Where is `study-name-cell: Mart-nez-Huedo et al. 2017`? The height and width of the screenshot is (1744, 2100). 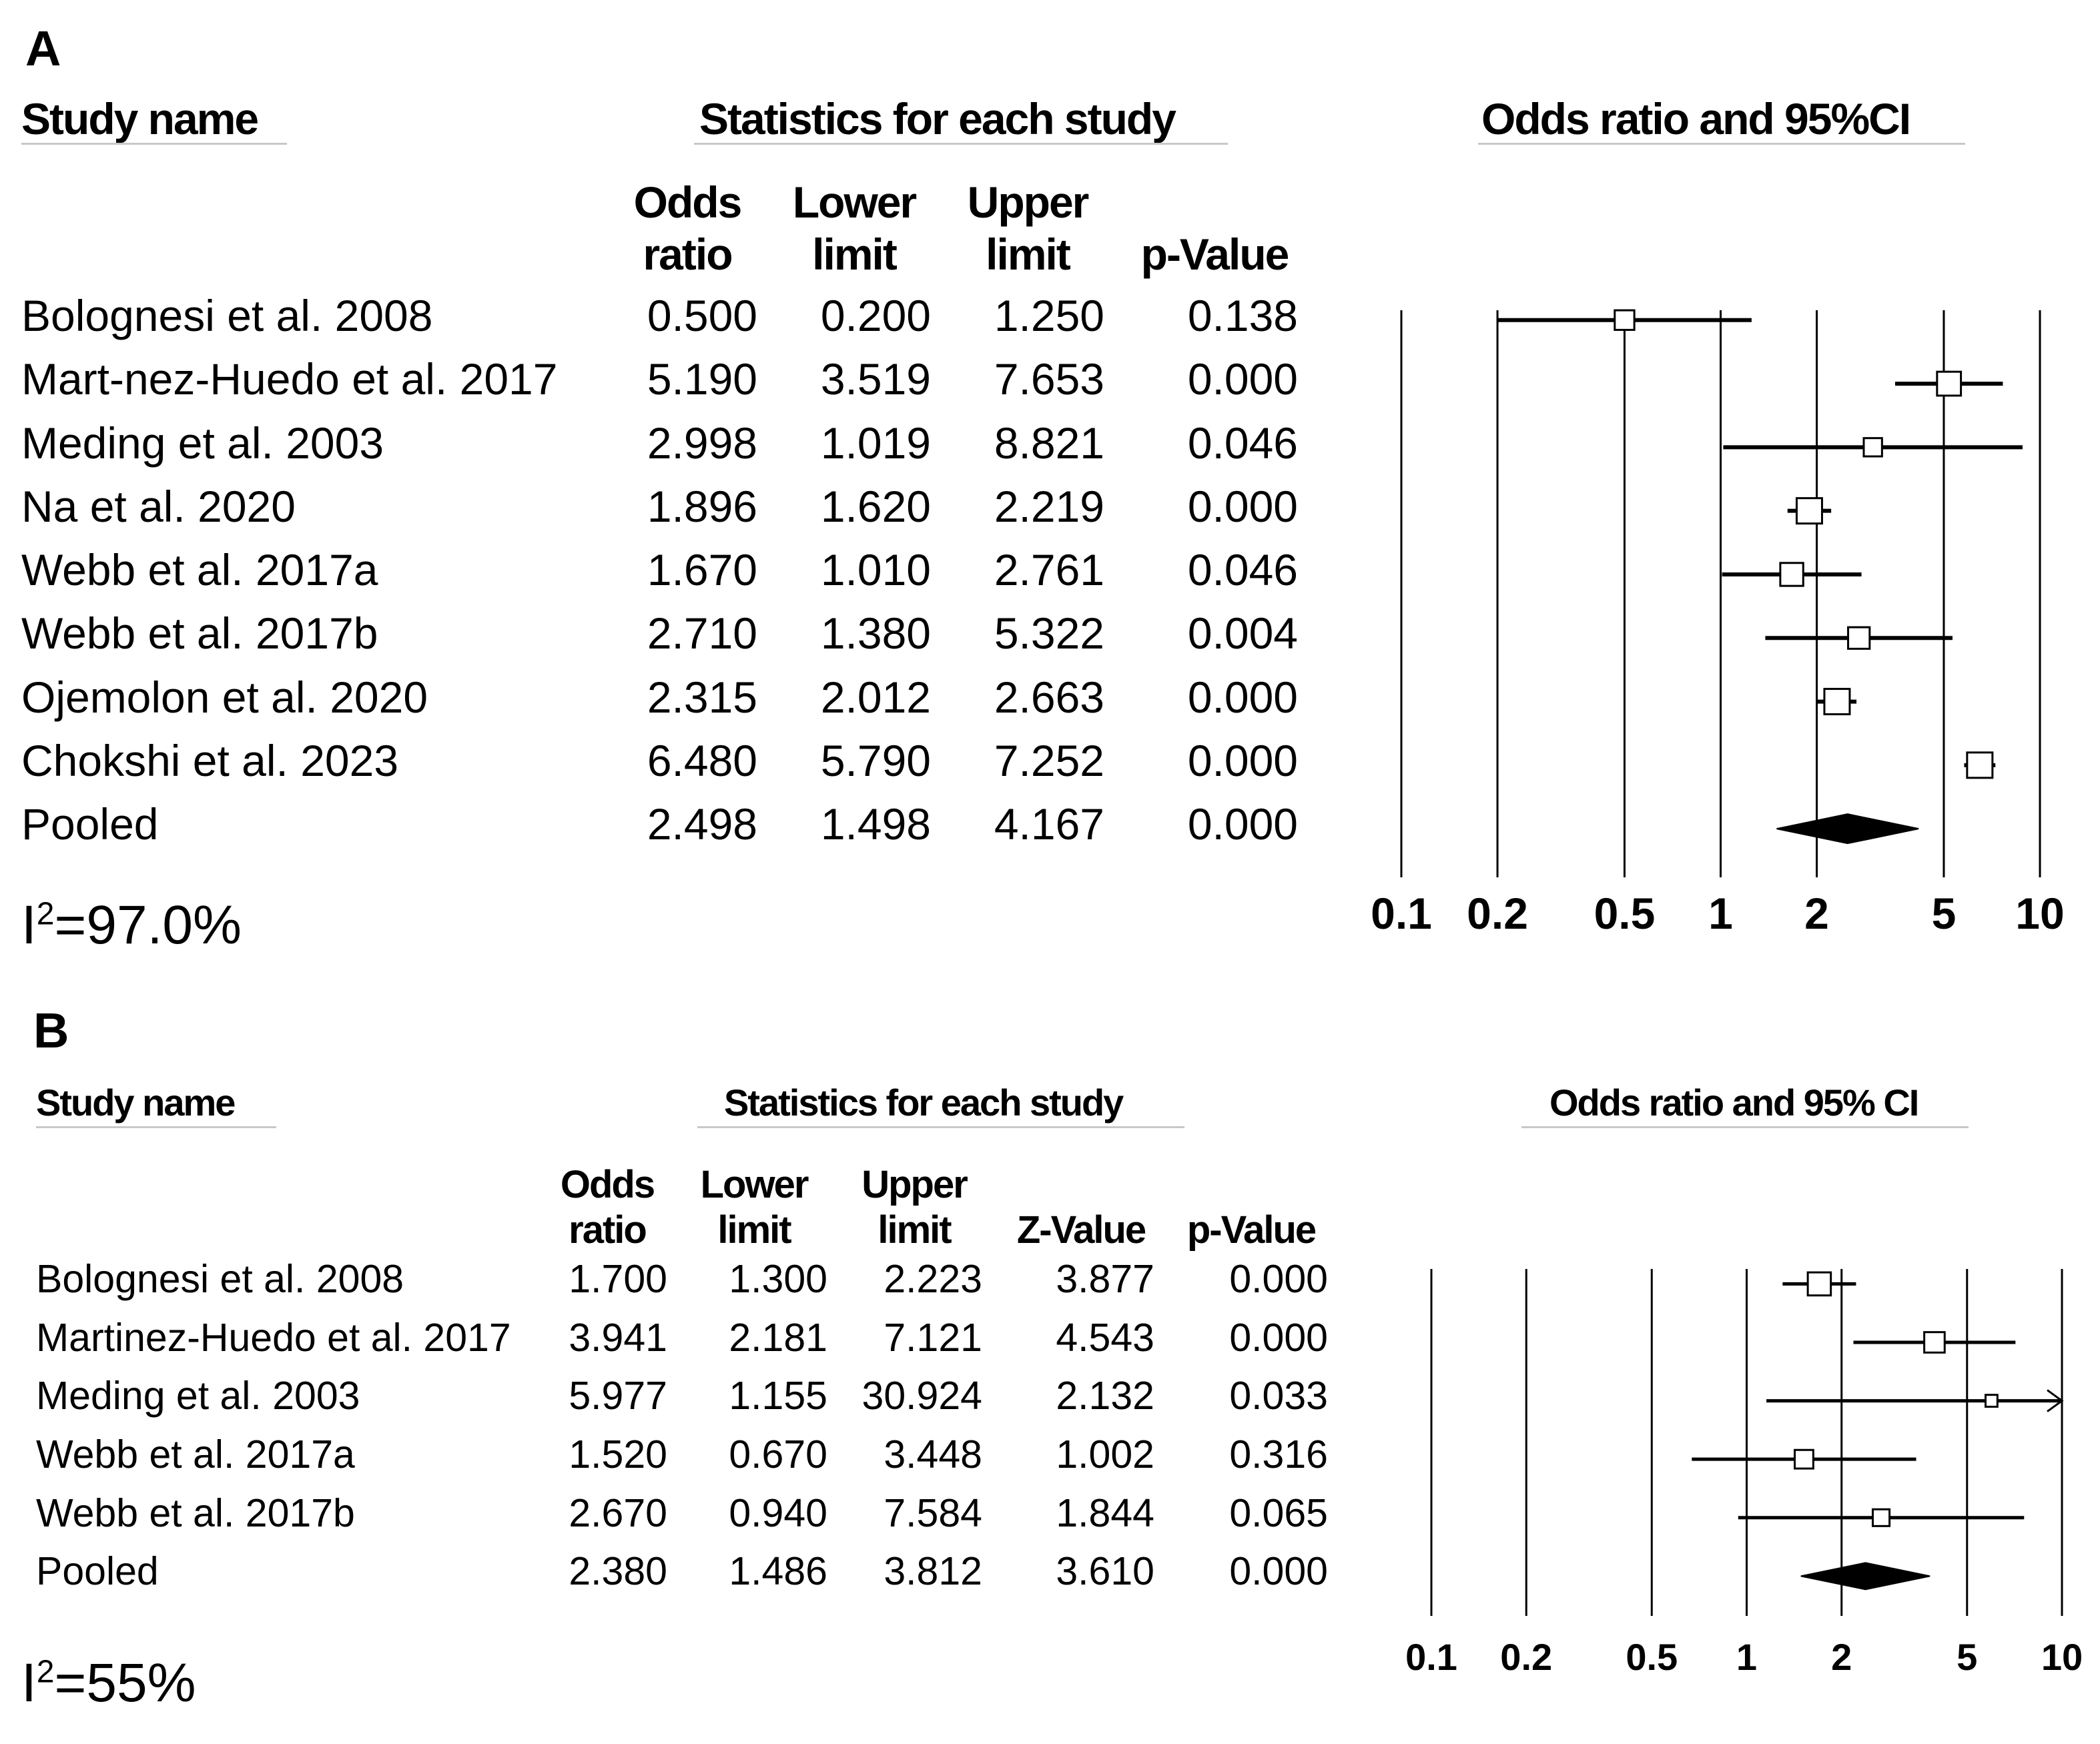 study-name-cell: Mart-nez-Huedo et al. 2017 is located at coordinates (289, 379).